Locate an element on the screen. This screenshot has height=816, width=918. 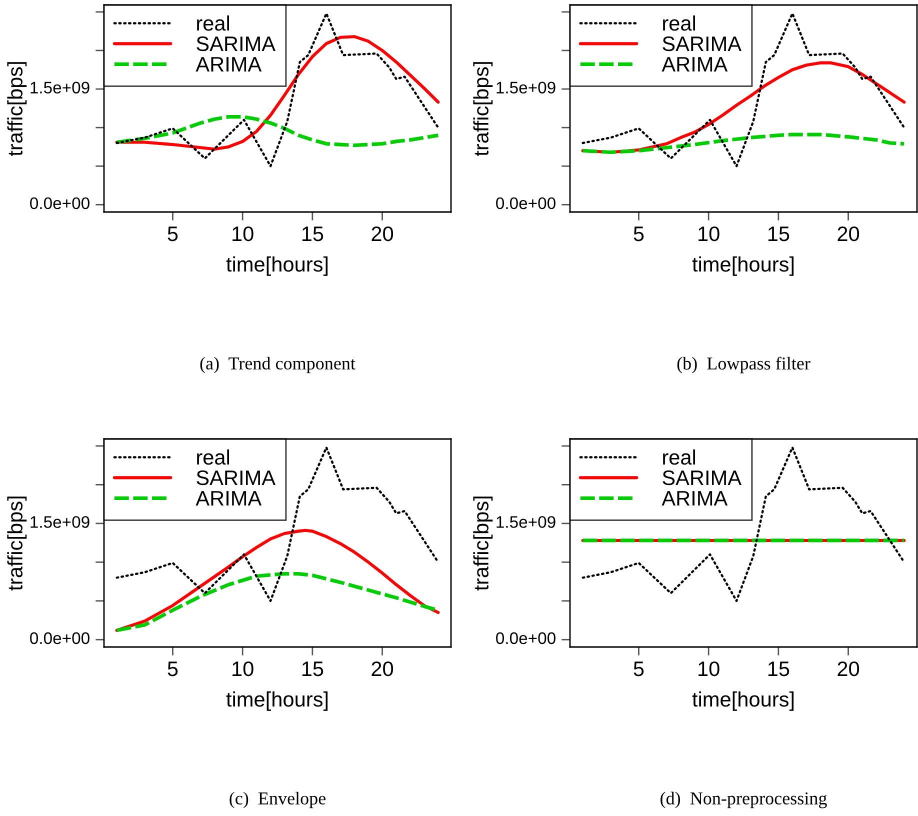
text: (a) Trend component is located at coordinates (278, 365).